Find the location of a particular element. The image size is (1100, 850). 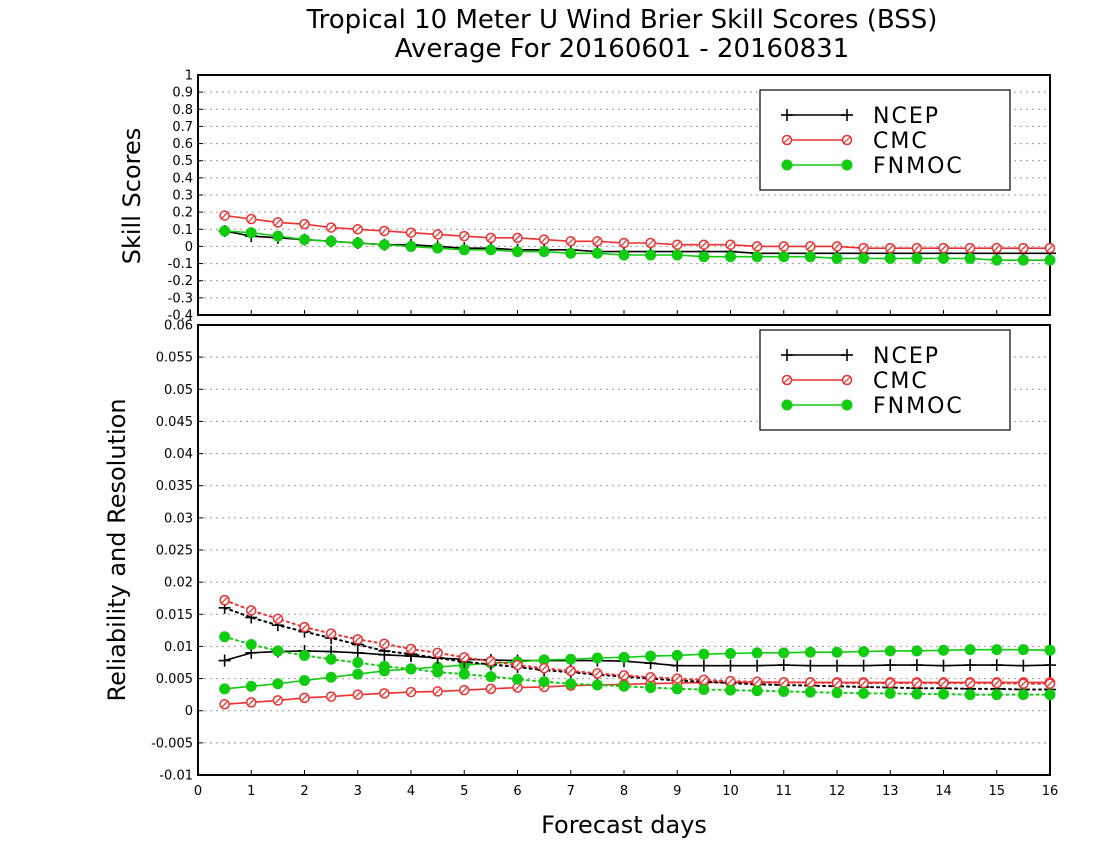

y-tick-label: -0.1 is located at coordinates (180, 264).